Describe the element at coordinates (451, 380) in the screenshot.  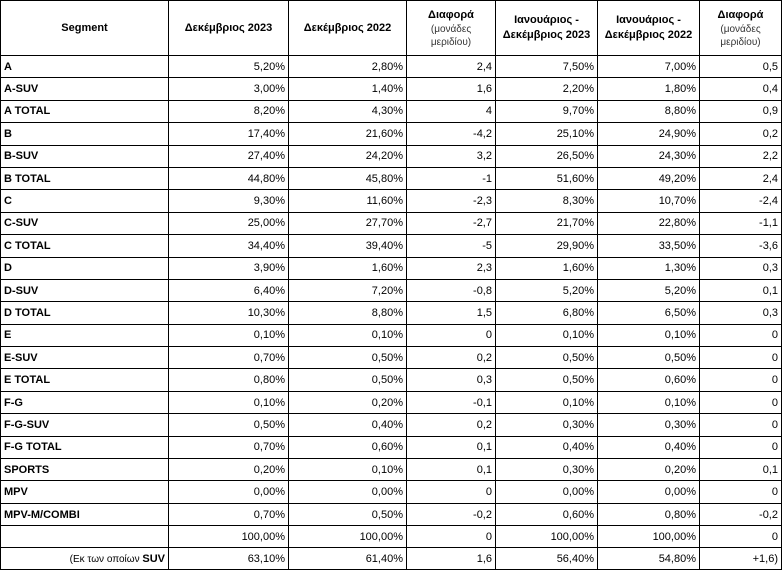
I see `diff1-cell: 0,3` at that location.